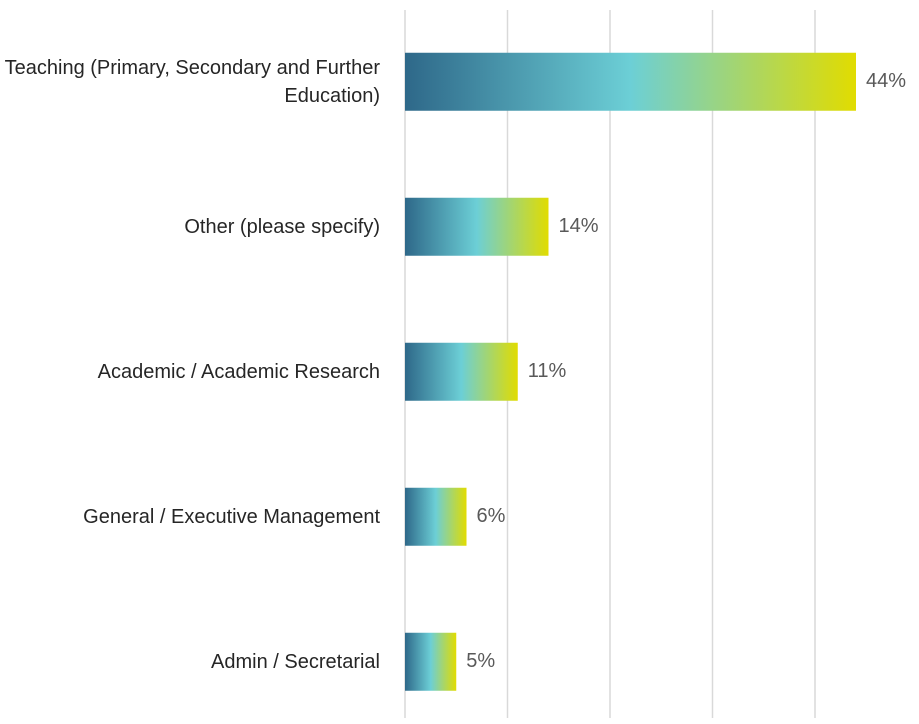 The image size is (919, 724). I want to click on category-label: Admin / Secretarial, so click(295, 661).